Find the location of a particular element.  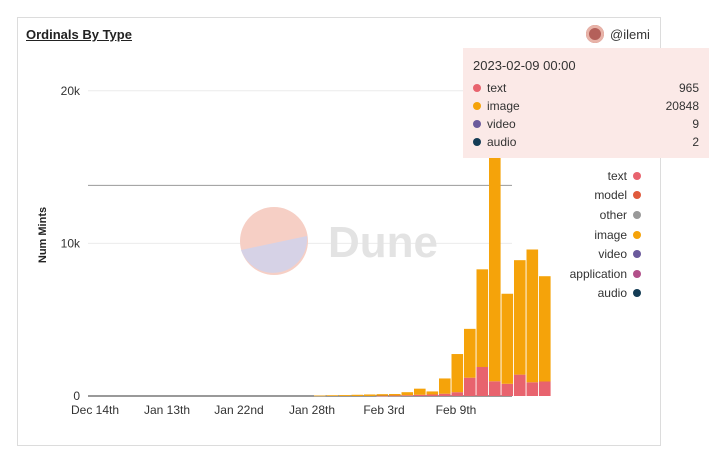

y-tick-label: 10k is located at coordinates (71, 243).